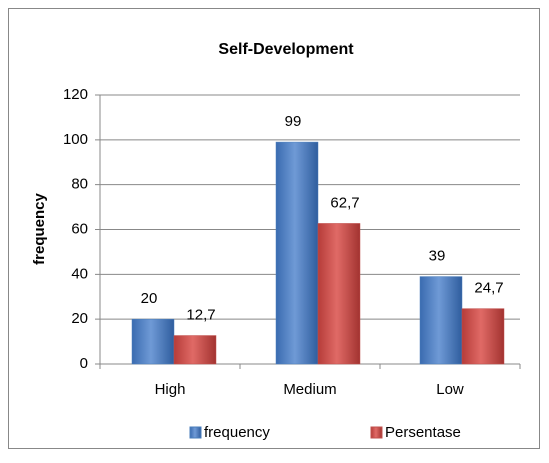 This screenshot has height=463, width=549. I want to click on value-label: 39, so click(437, 256).